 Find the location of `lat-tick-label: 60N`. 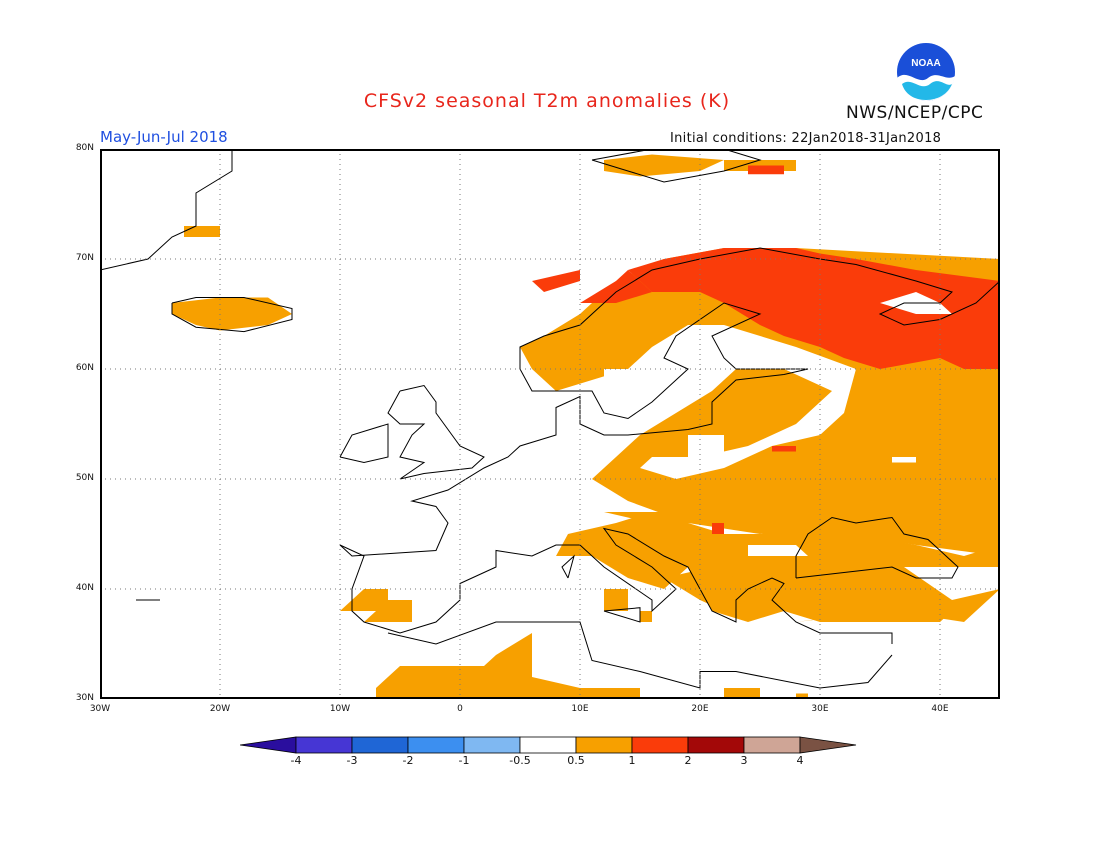

lat-tick-label: 60N is located at coordinates (84, 368).